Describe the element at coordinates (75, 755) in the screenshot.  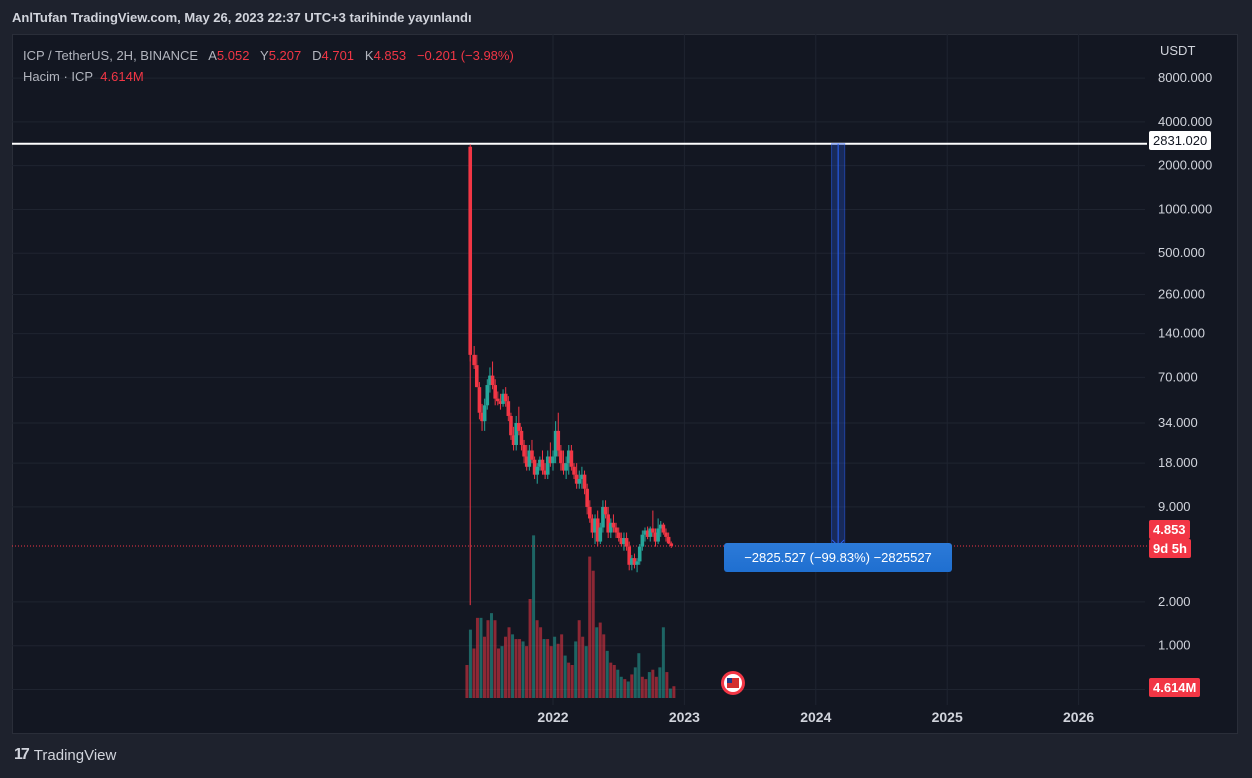
I see `footer-brand-name: TradingView` at that location.